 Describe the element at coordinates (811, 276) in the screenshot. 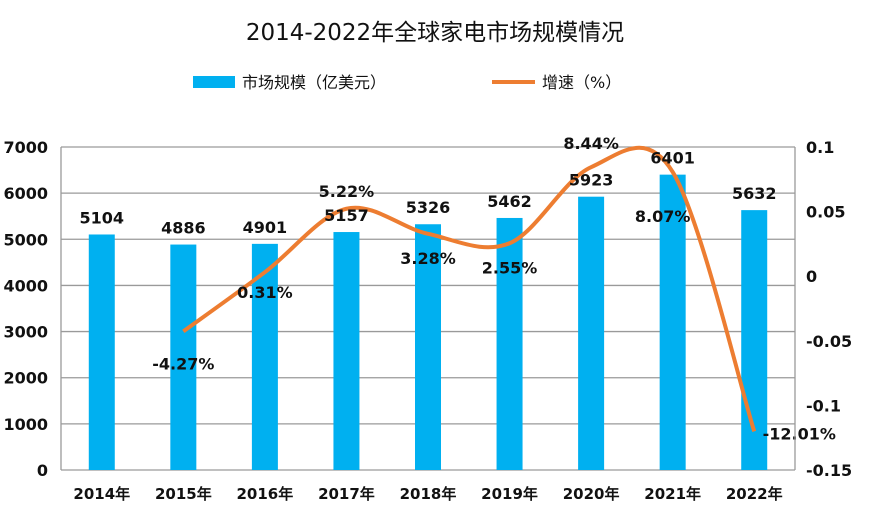

I see `y-right-tick-label: 0` at that location.